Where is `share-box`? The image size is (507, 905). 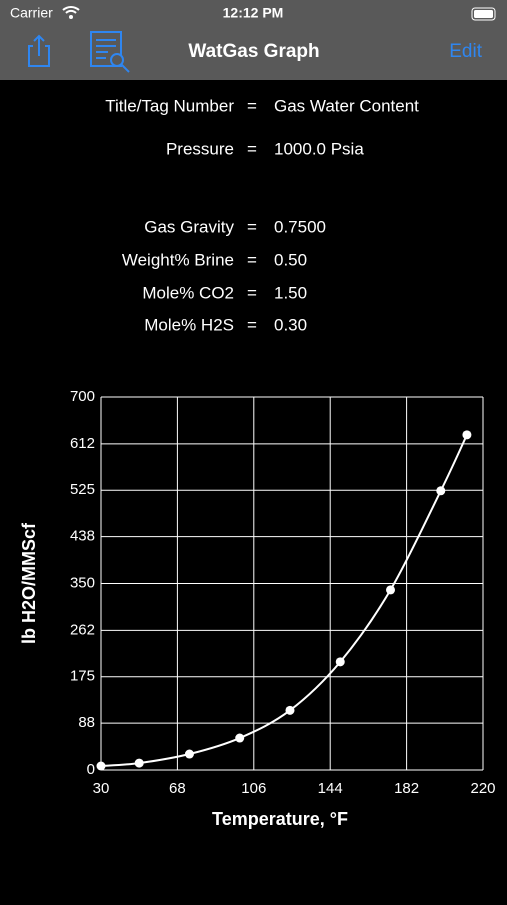 share-box is located at coordinates (39, 56).